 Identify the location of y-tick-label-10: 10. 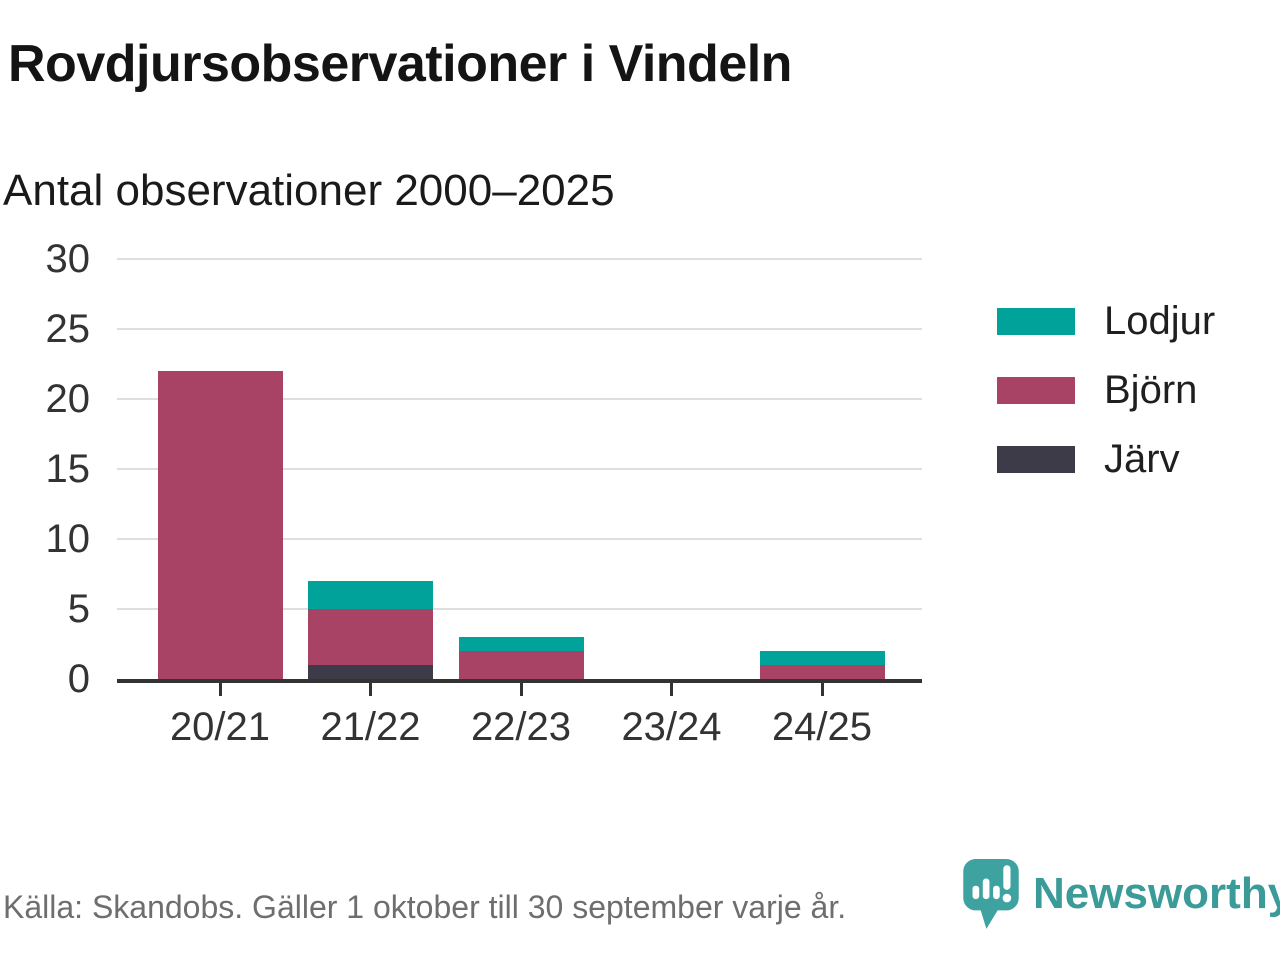
(68, 539).